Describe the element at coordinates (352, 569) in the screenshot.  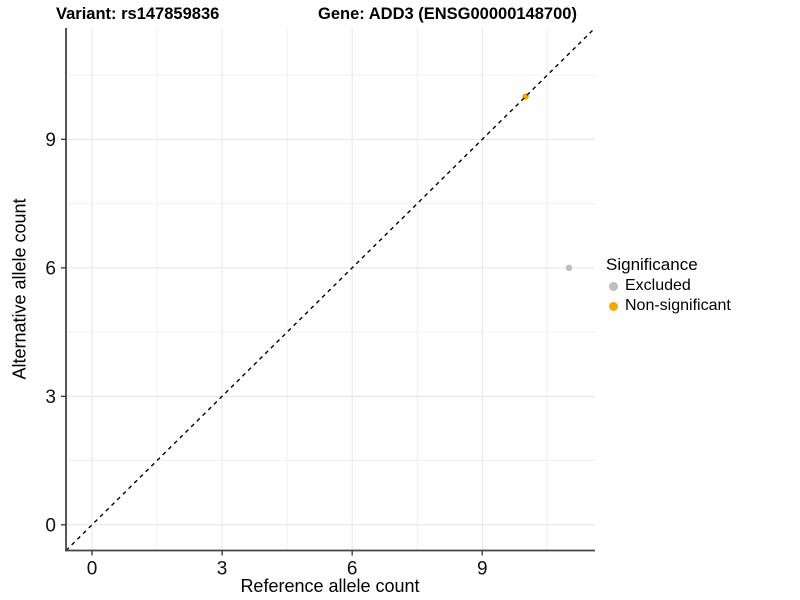
I see `x-tick-label: 6` at that location.